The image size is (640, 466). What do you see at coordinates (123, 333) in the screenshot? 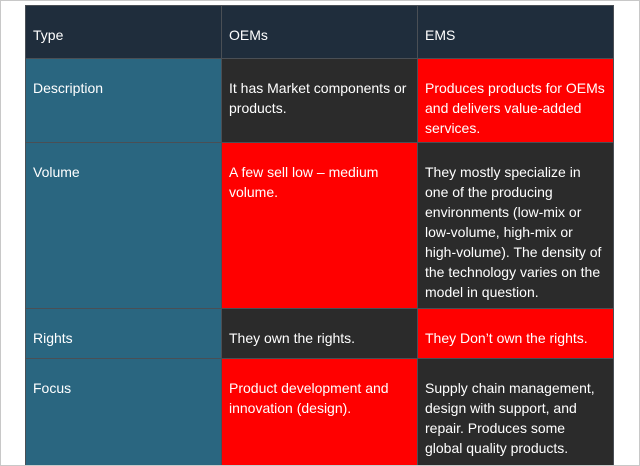
I see `row-label: Rights` at bounding box center [123, 333].